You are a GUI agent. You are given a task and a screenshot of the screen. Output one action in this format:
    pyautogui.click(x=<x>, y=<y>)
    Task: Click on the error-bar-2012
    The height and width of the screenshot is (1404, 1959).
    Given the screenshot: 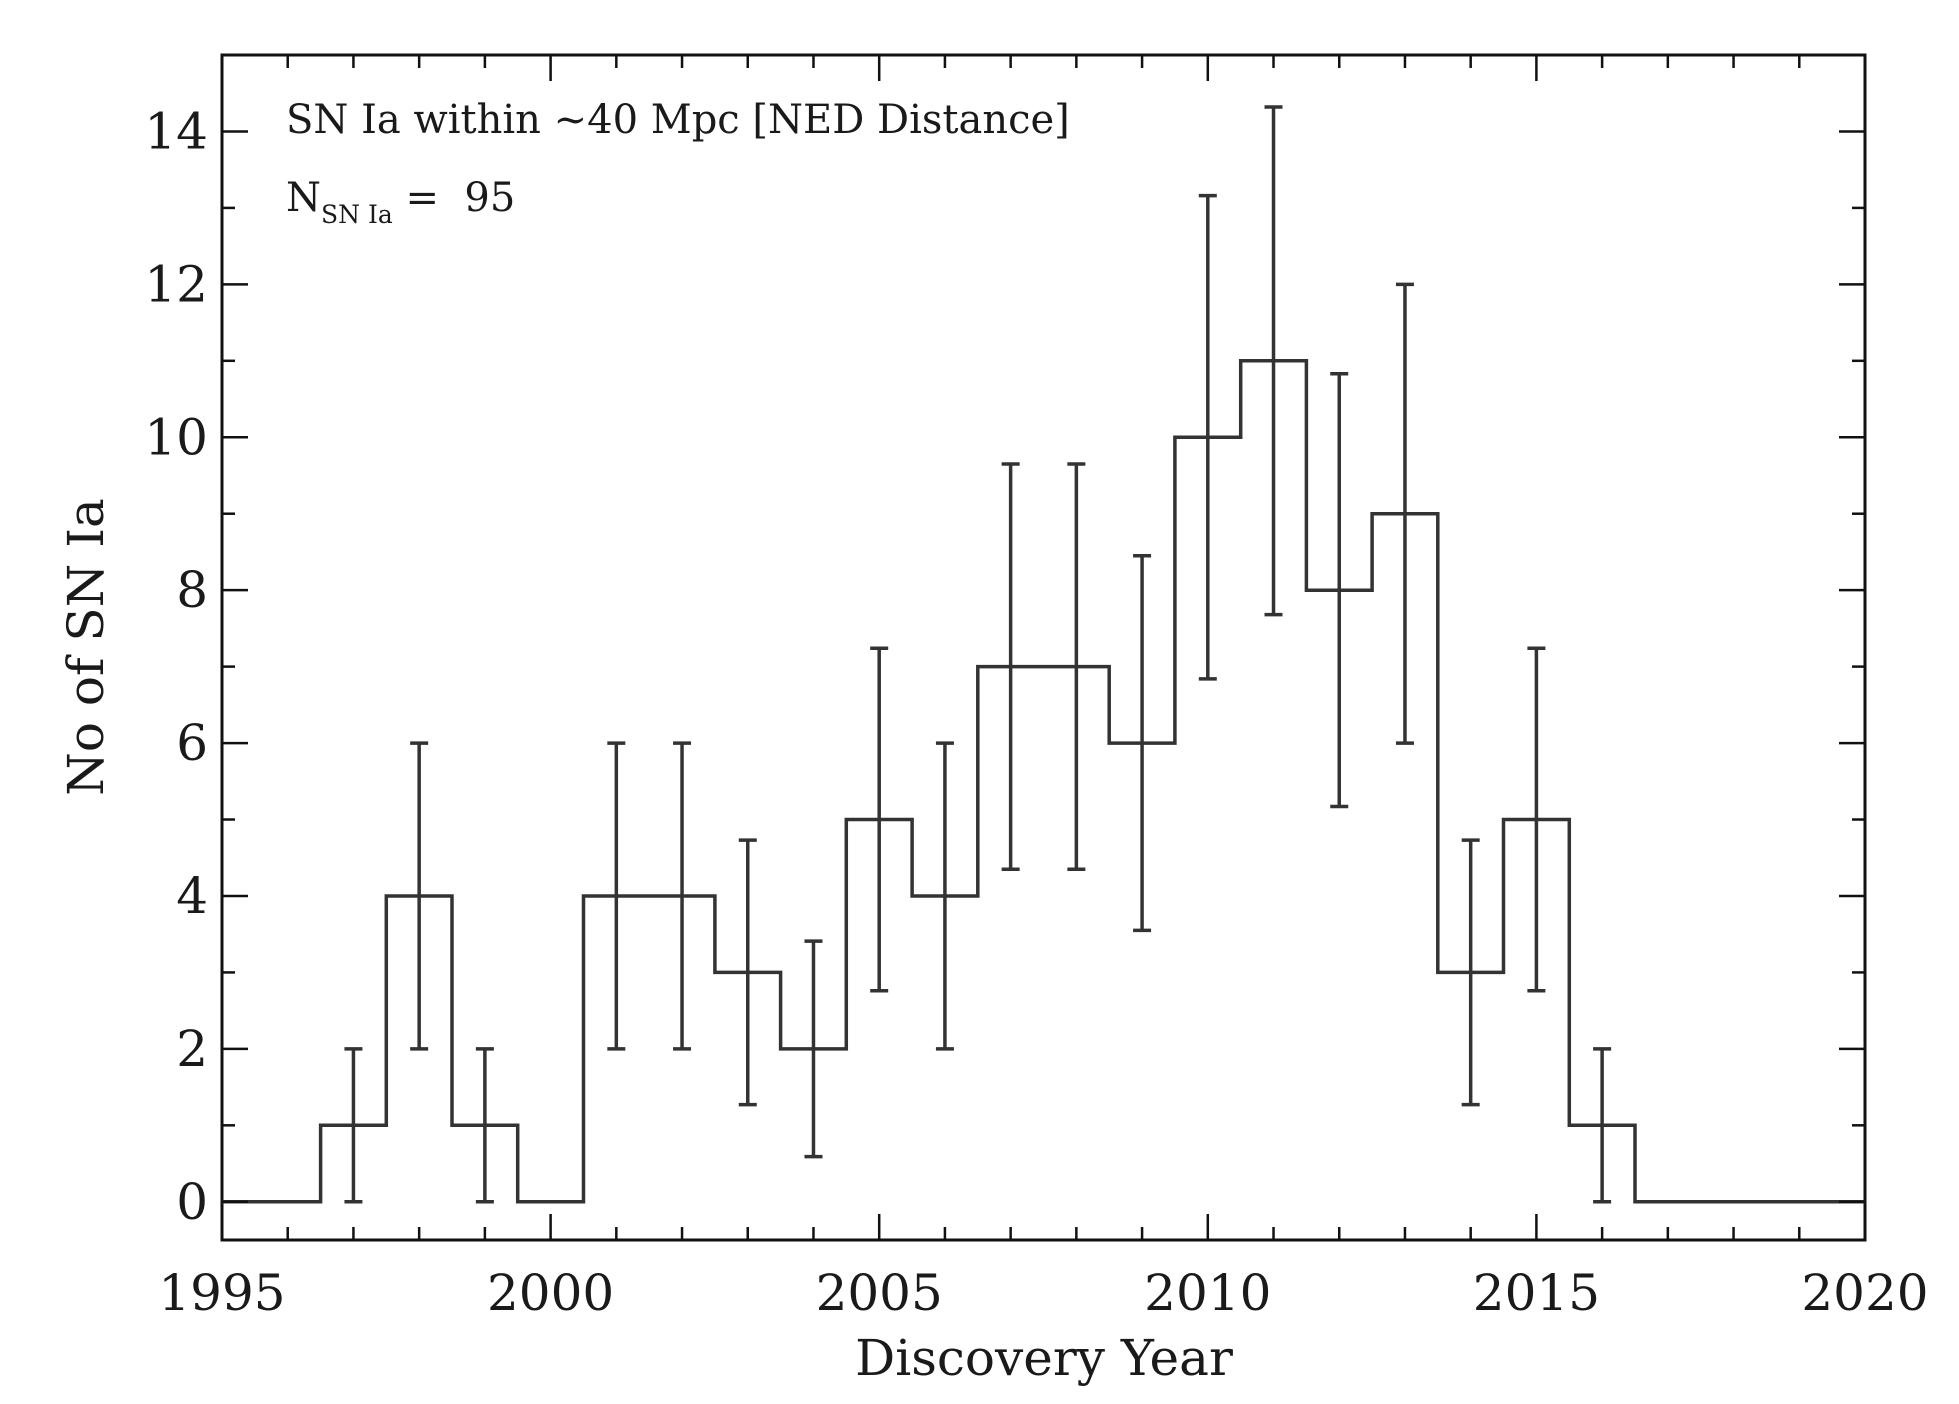 What is the action you would take?
    pyautogui.click(x=1339, y=590)
    